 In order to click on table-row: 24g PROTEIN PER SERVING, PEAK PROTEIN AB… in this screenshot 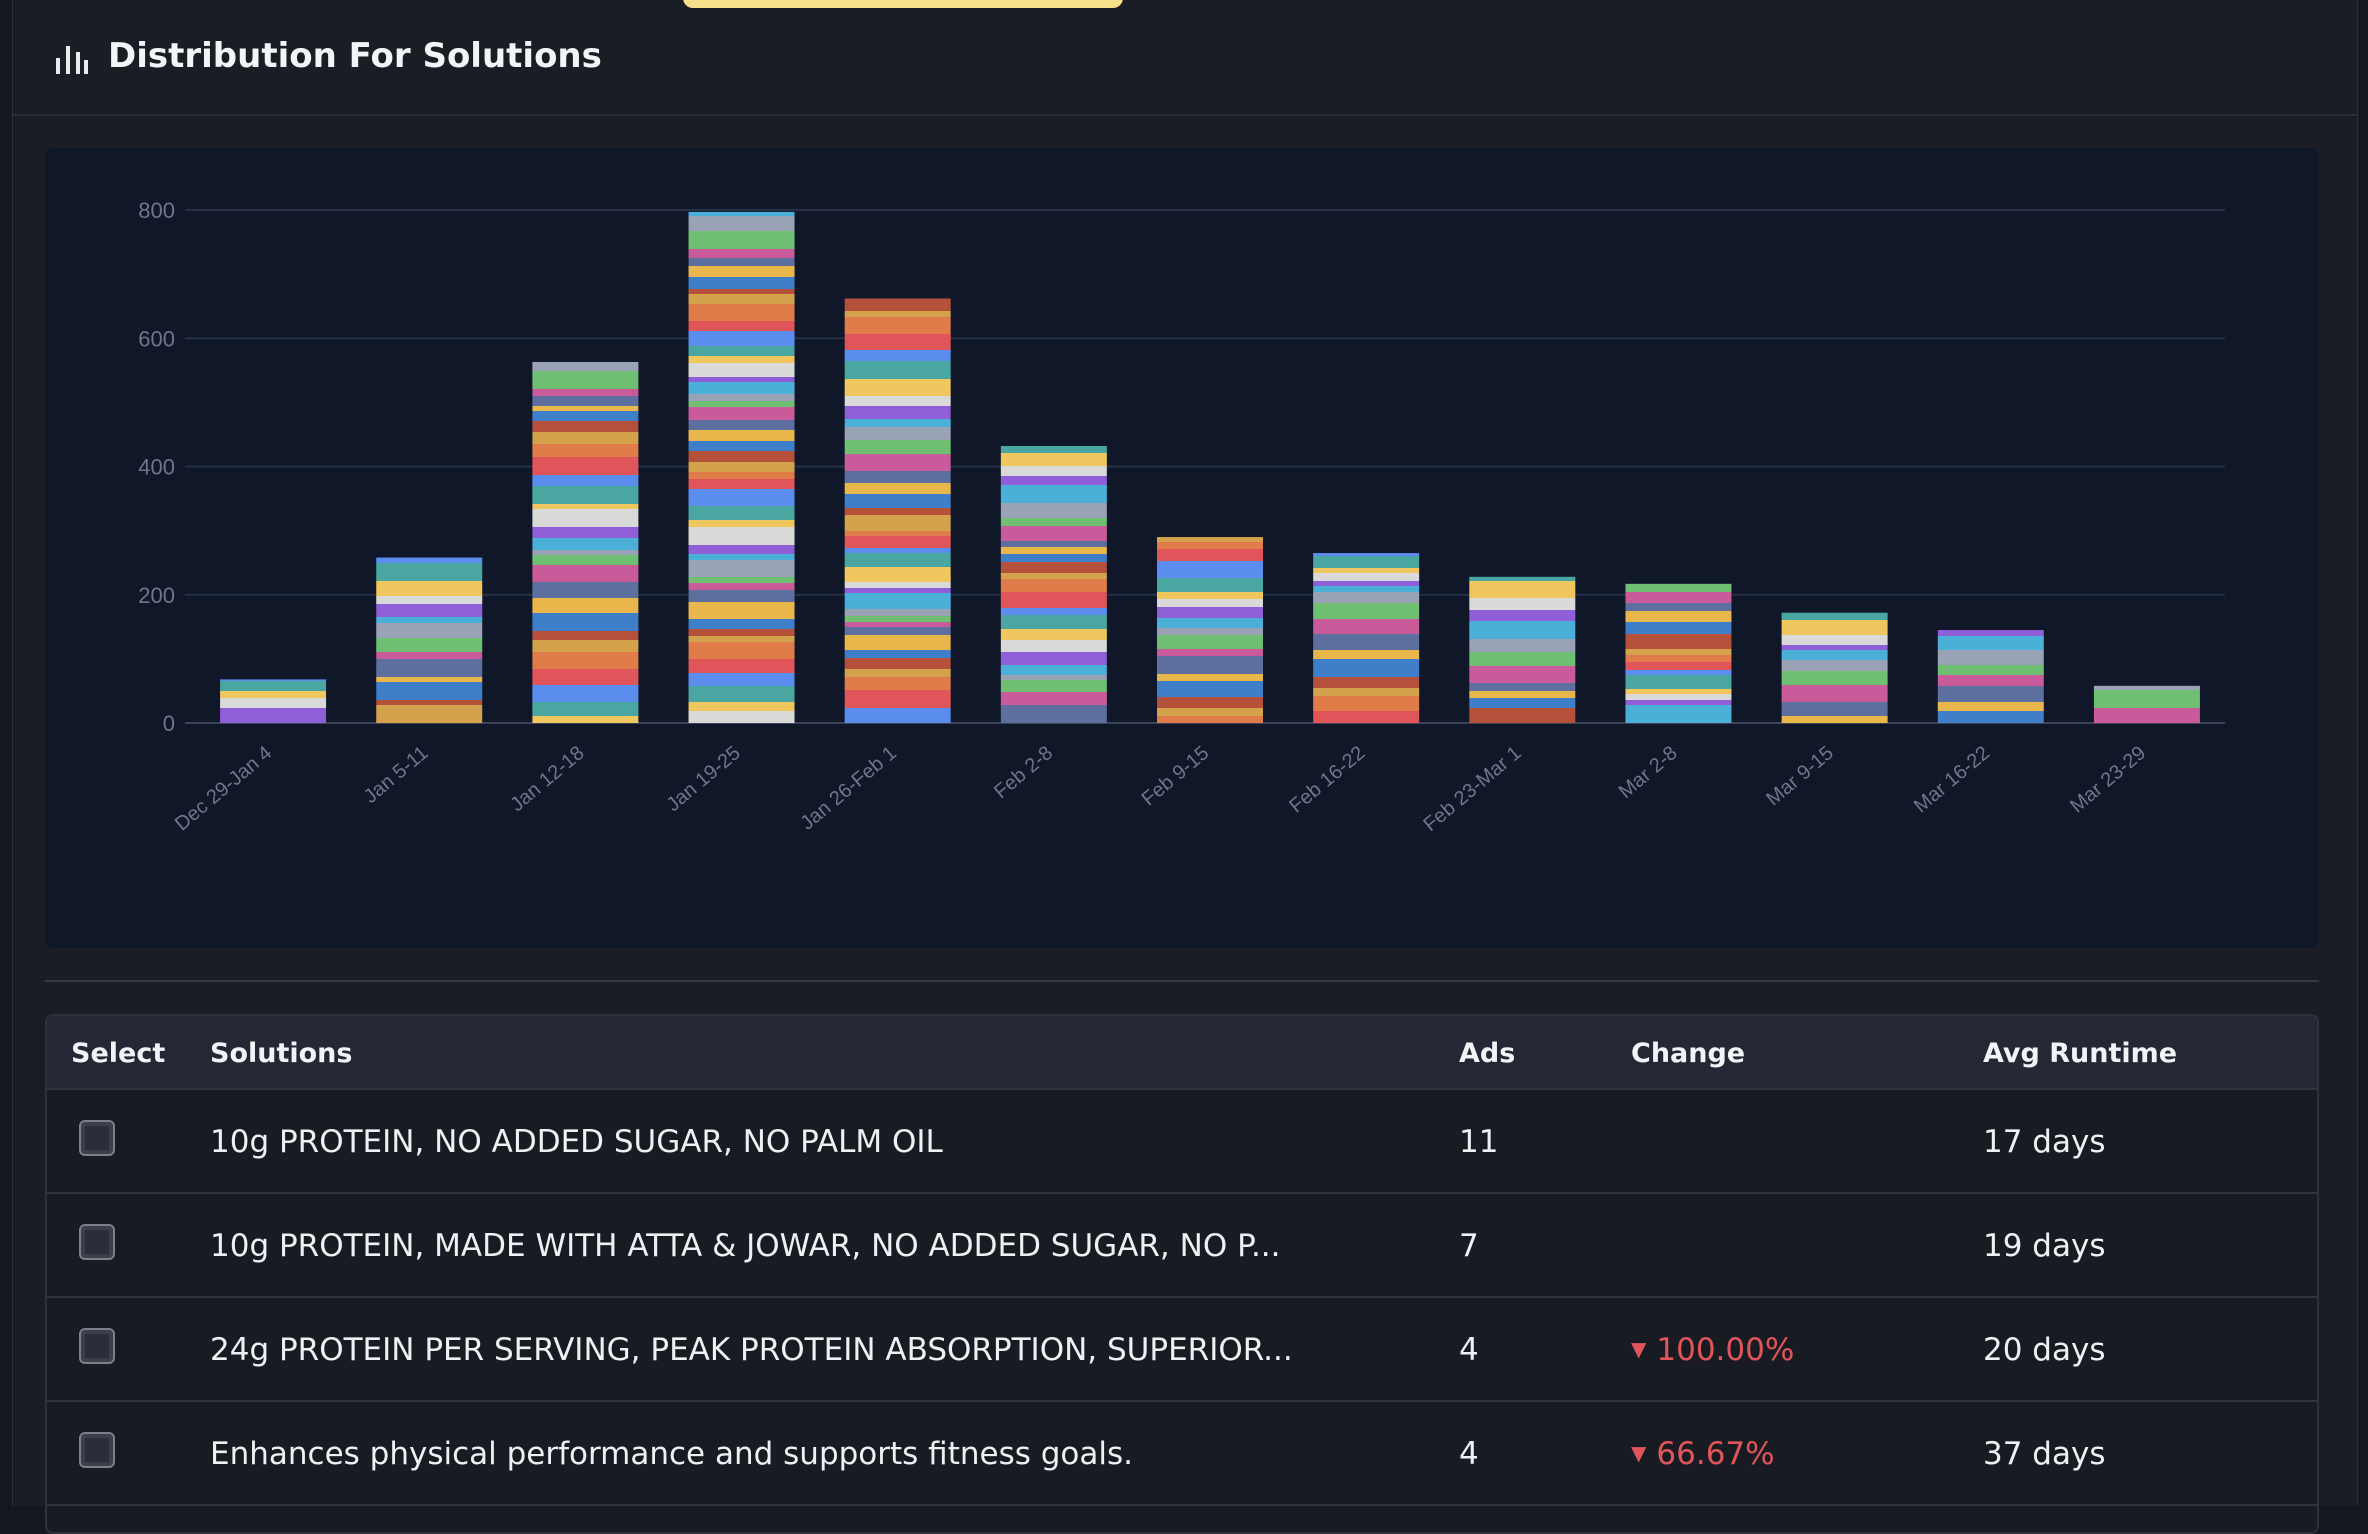, I will do `click(1182, 1350)`.